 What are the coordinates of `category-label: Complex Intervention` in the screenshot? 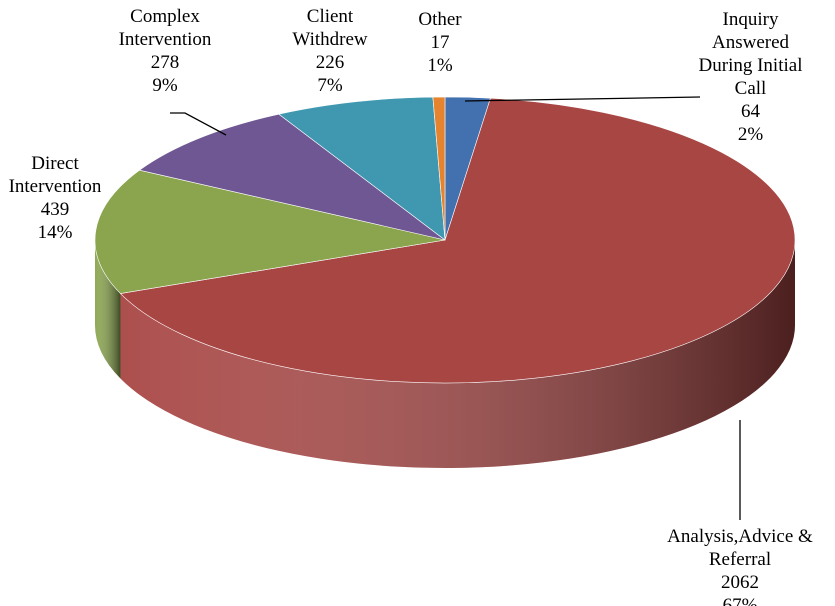 It's located at (165, 28).